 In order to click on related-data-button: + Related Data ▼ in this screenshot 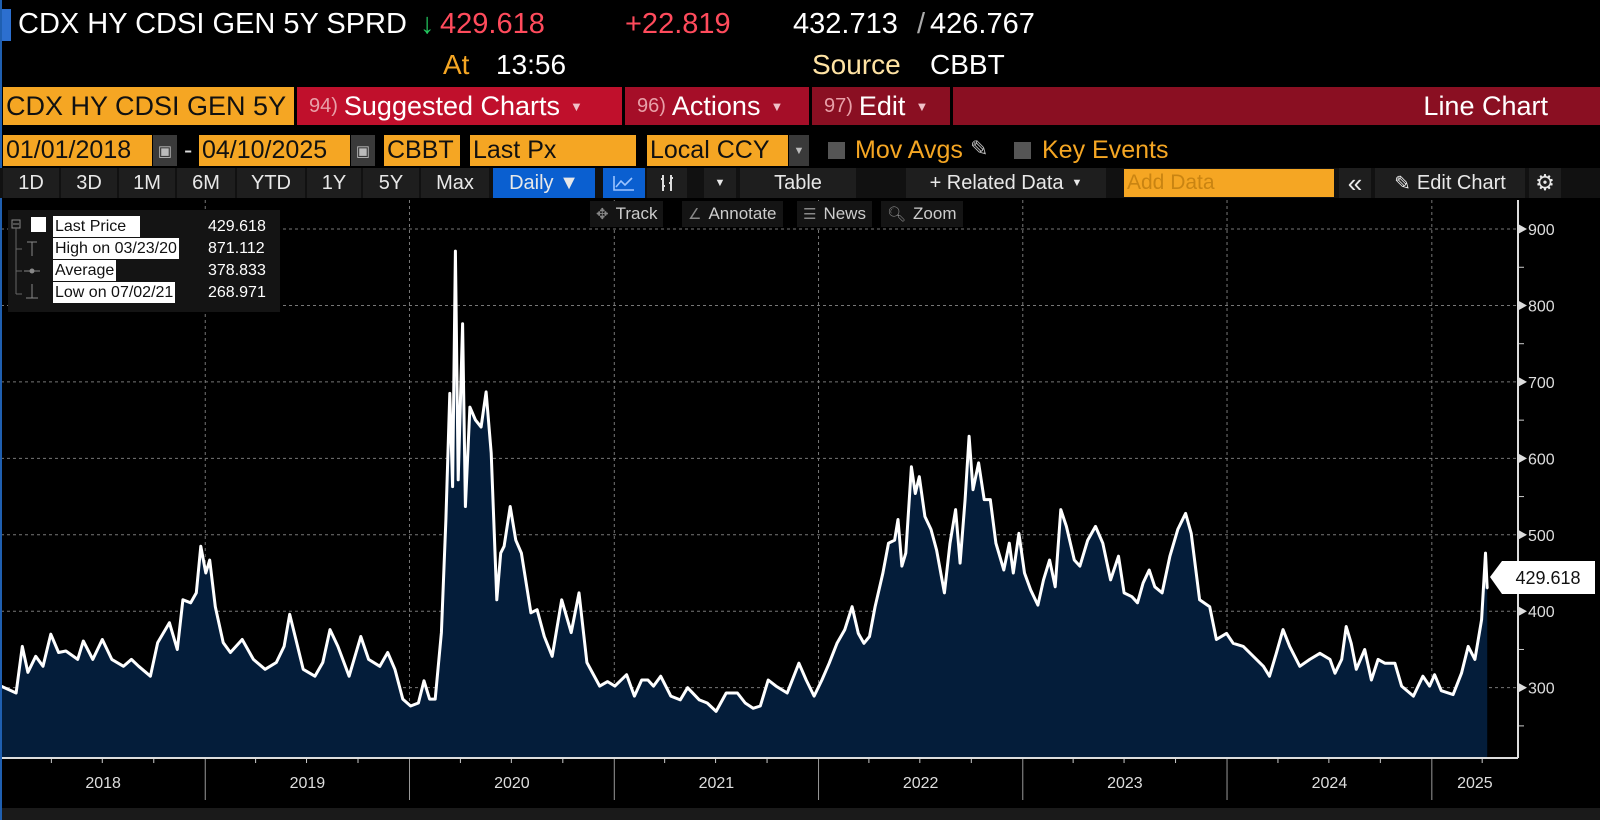, I will do `click(1006, 183)`.